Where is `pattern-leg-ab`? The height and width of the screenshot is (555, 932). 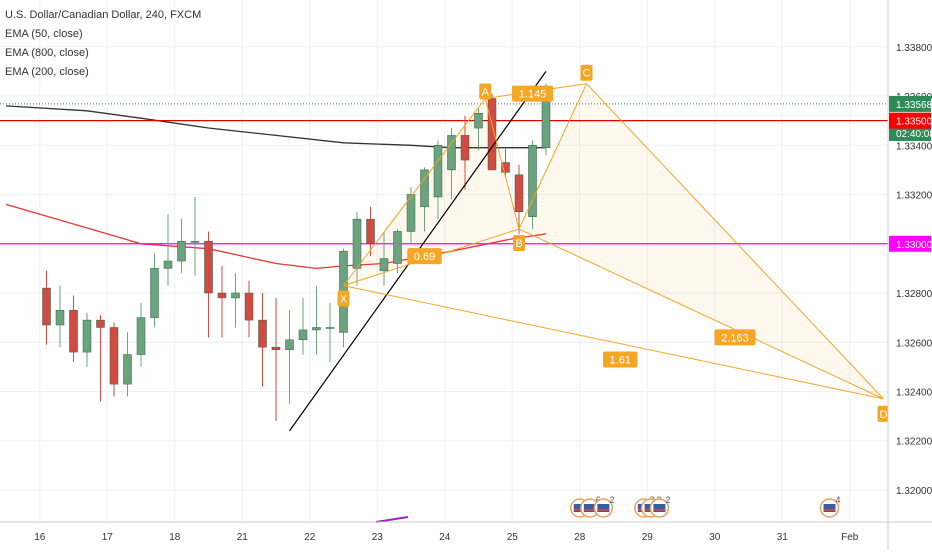 pattern-leg-ab is located at coordinates (502, 164).